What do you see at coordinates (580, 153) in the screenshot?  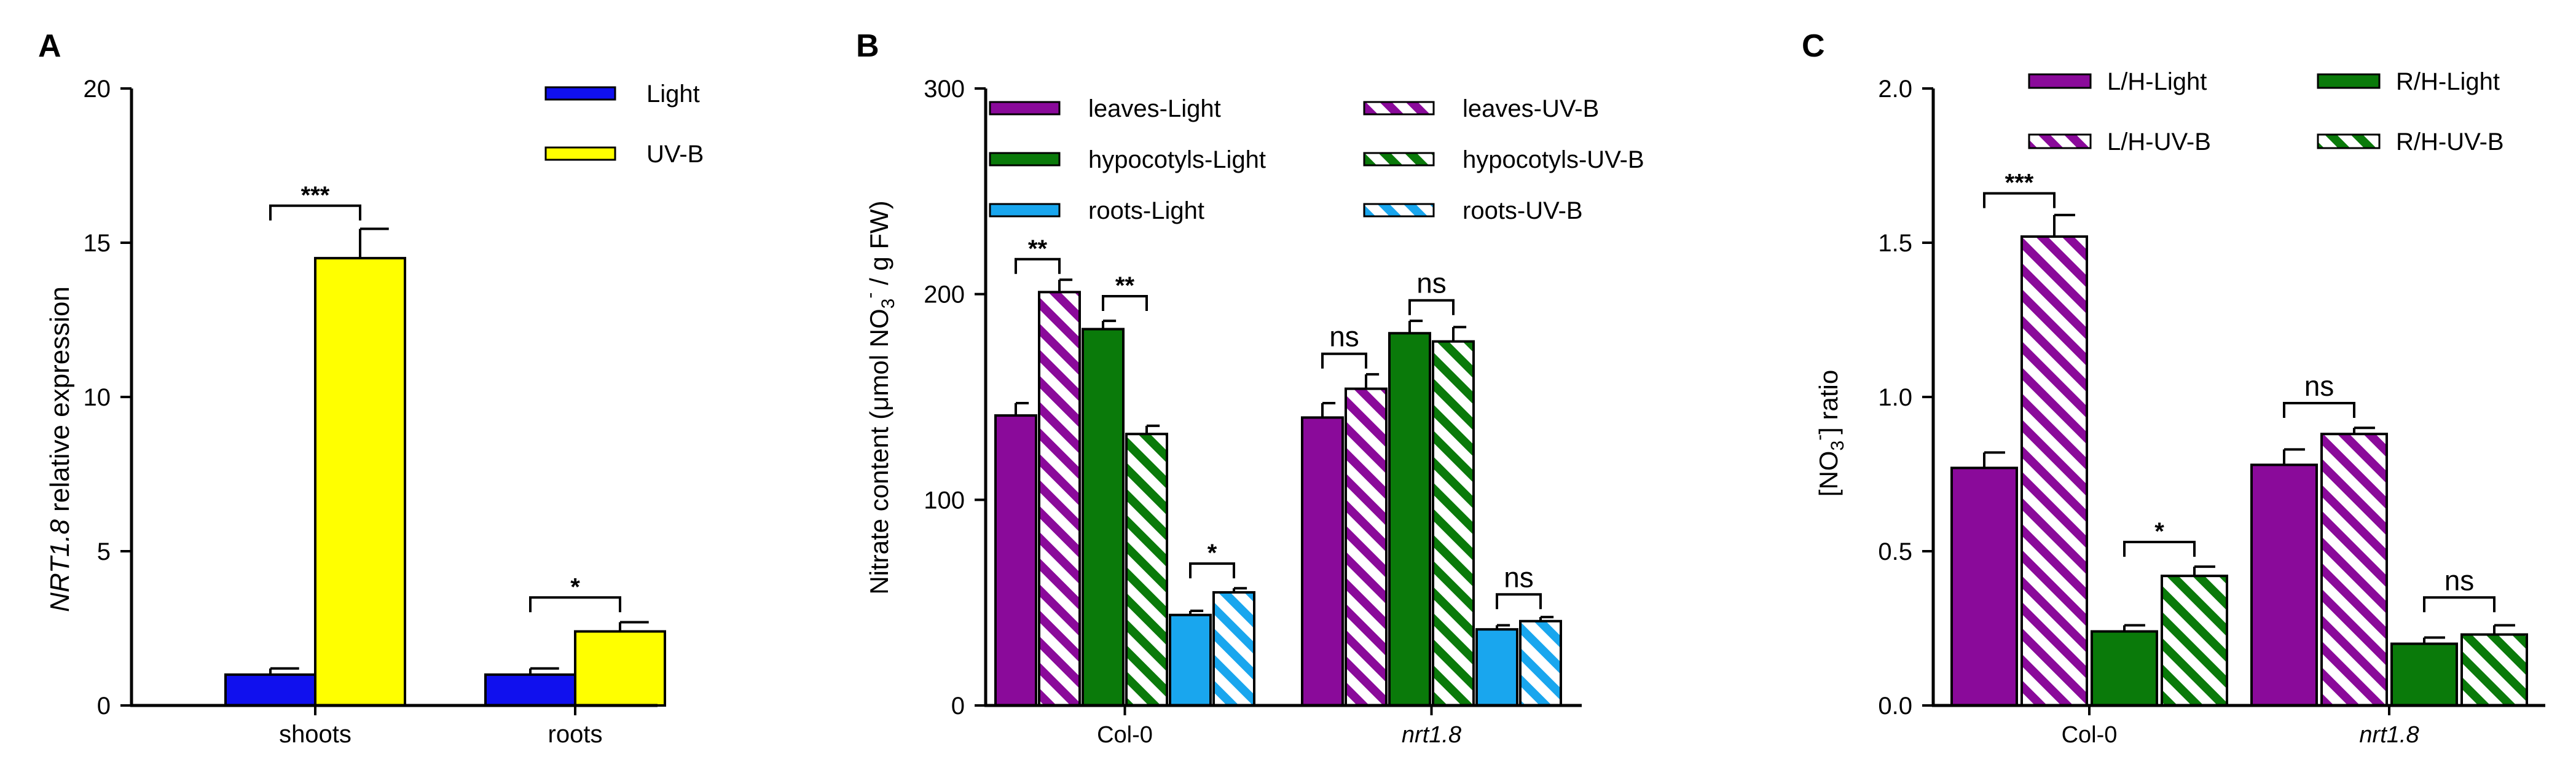 I see `legend-swatch-uv-b` at bounding box center [580, 153].